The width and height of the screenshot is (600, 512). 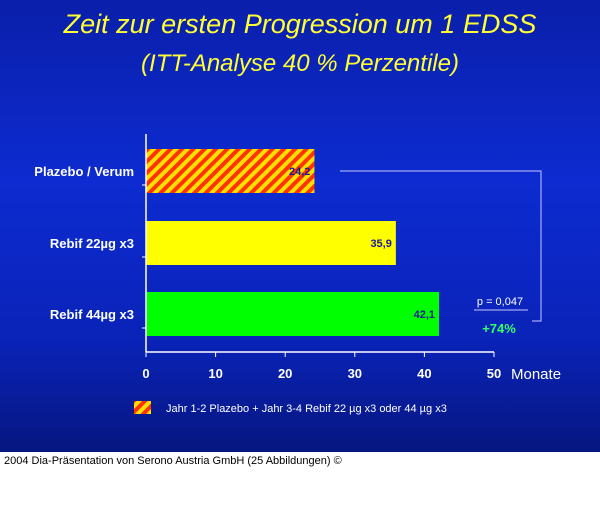 I want to click on increase-text: +74%, so click(x=499, y=328).